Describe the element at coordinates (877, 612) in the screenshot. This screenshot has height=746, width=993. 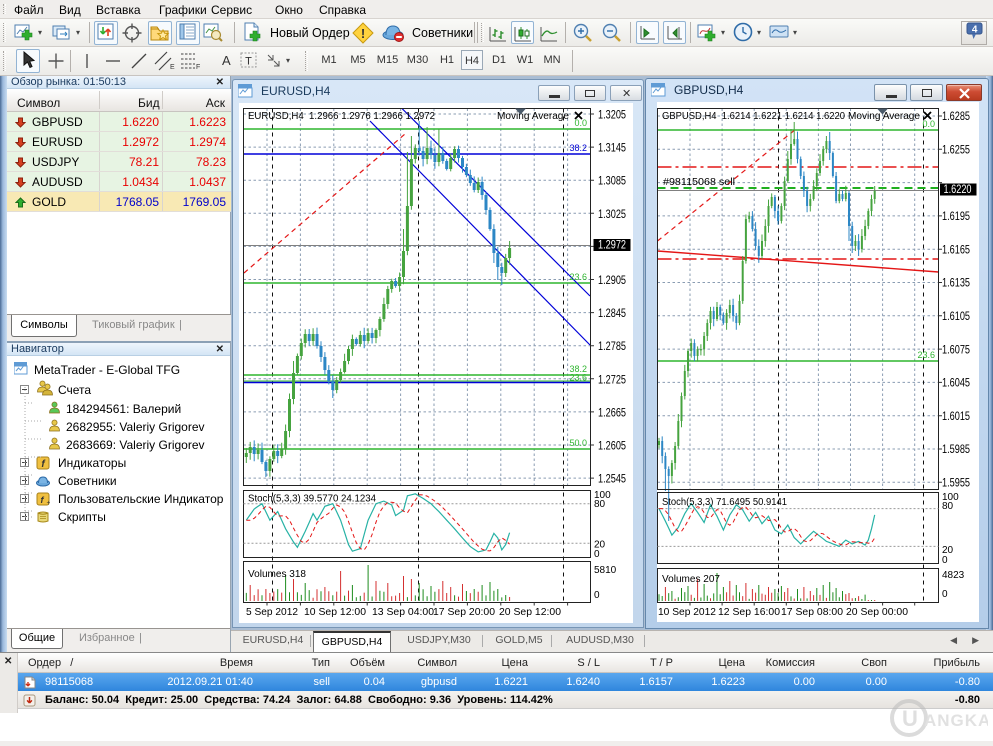
I see `svg-text: 20 Sep 00:00` at that location.